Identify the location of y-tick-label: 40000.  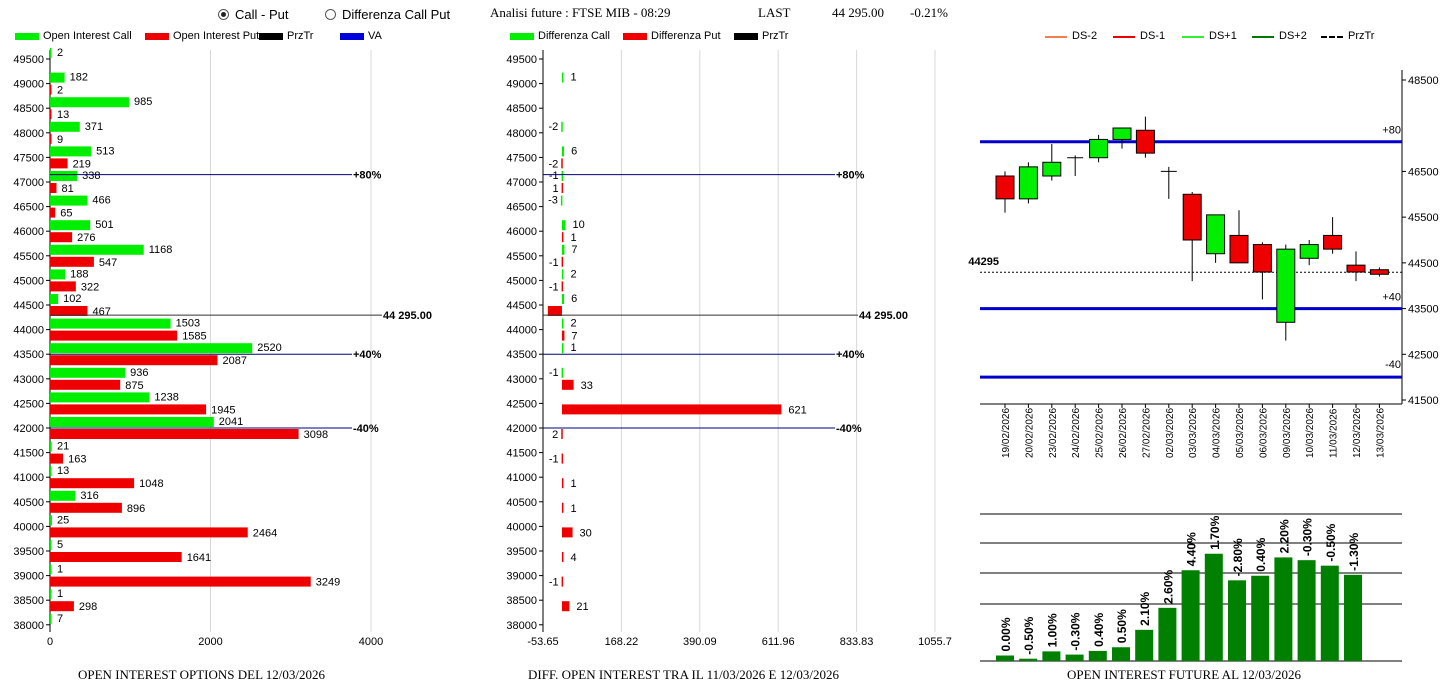
(521, 527).